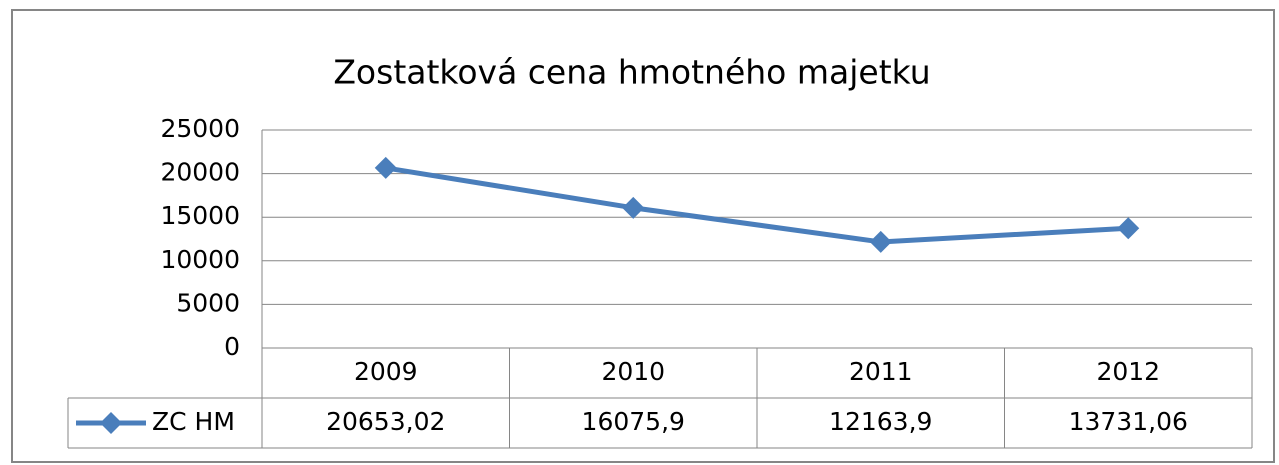 The image size is (1279, 465). I want to click on line-series, so click(757, 205).